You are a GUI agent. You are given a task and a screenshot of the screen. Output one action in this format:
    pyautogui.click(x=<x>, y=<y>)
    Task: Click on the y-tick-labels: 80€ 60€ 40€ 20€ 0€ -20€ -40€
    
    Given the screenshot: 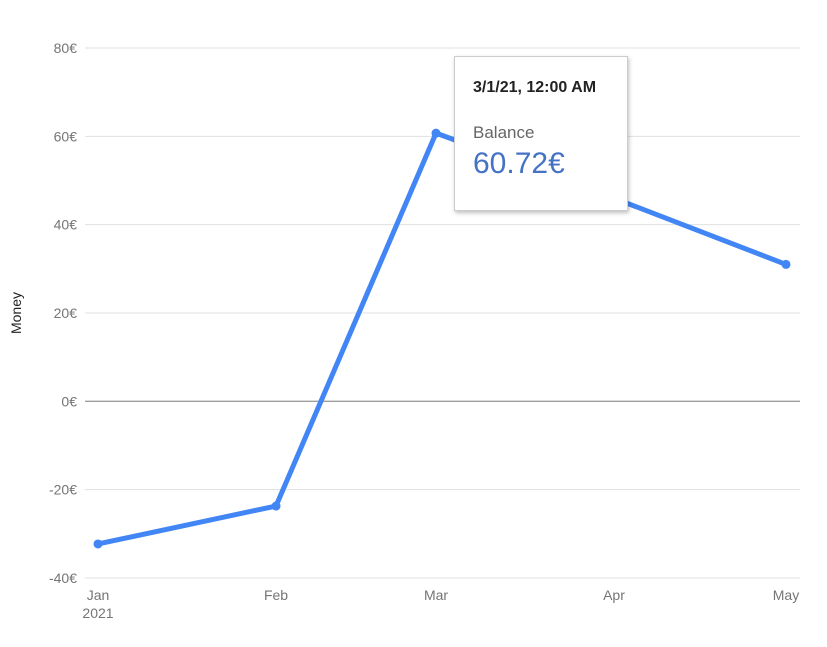 What is the action you would take?
    pyautogui.click(x=63, y=313)
    